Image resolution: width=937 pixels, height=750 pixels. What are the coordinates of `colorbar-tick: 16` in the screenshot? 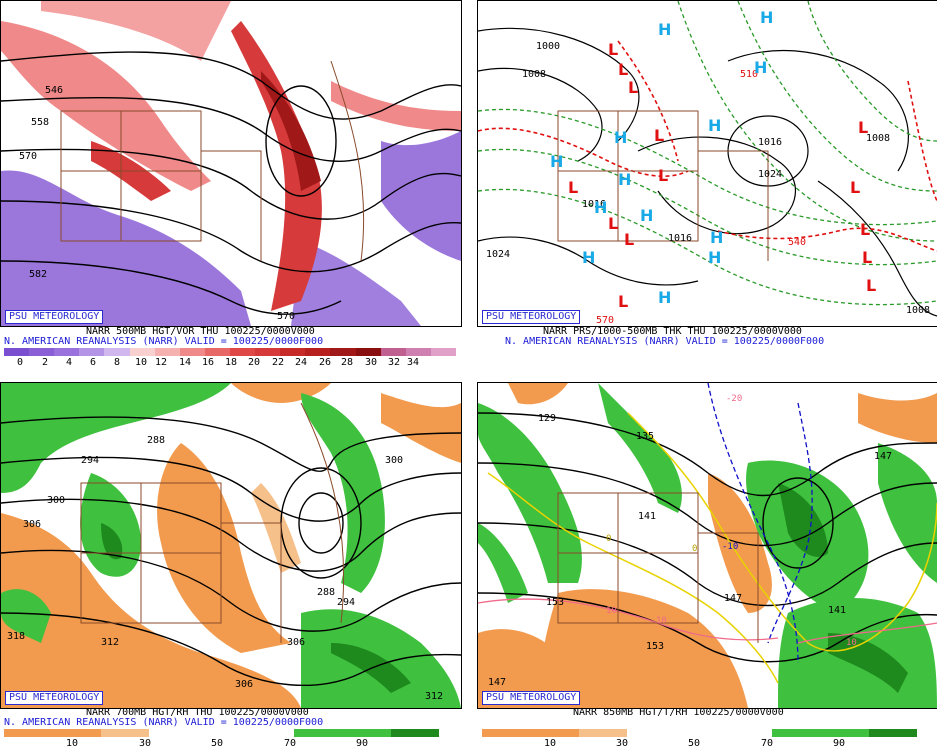 It's located at (208, 362).